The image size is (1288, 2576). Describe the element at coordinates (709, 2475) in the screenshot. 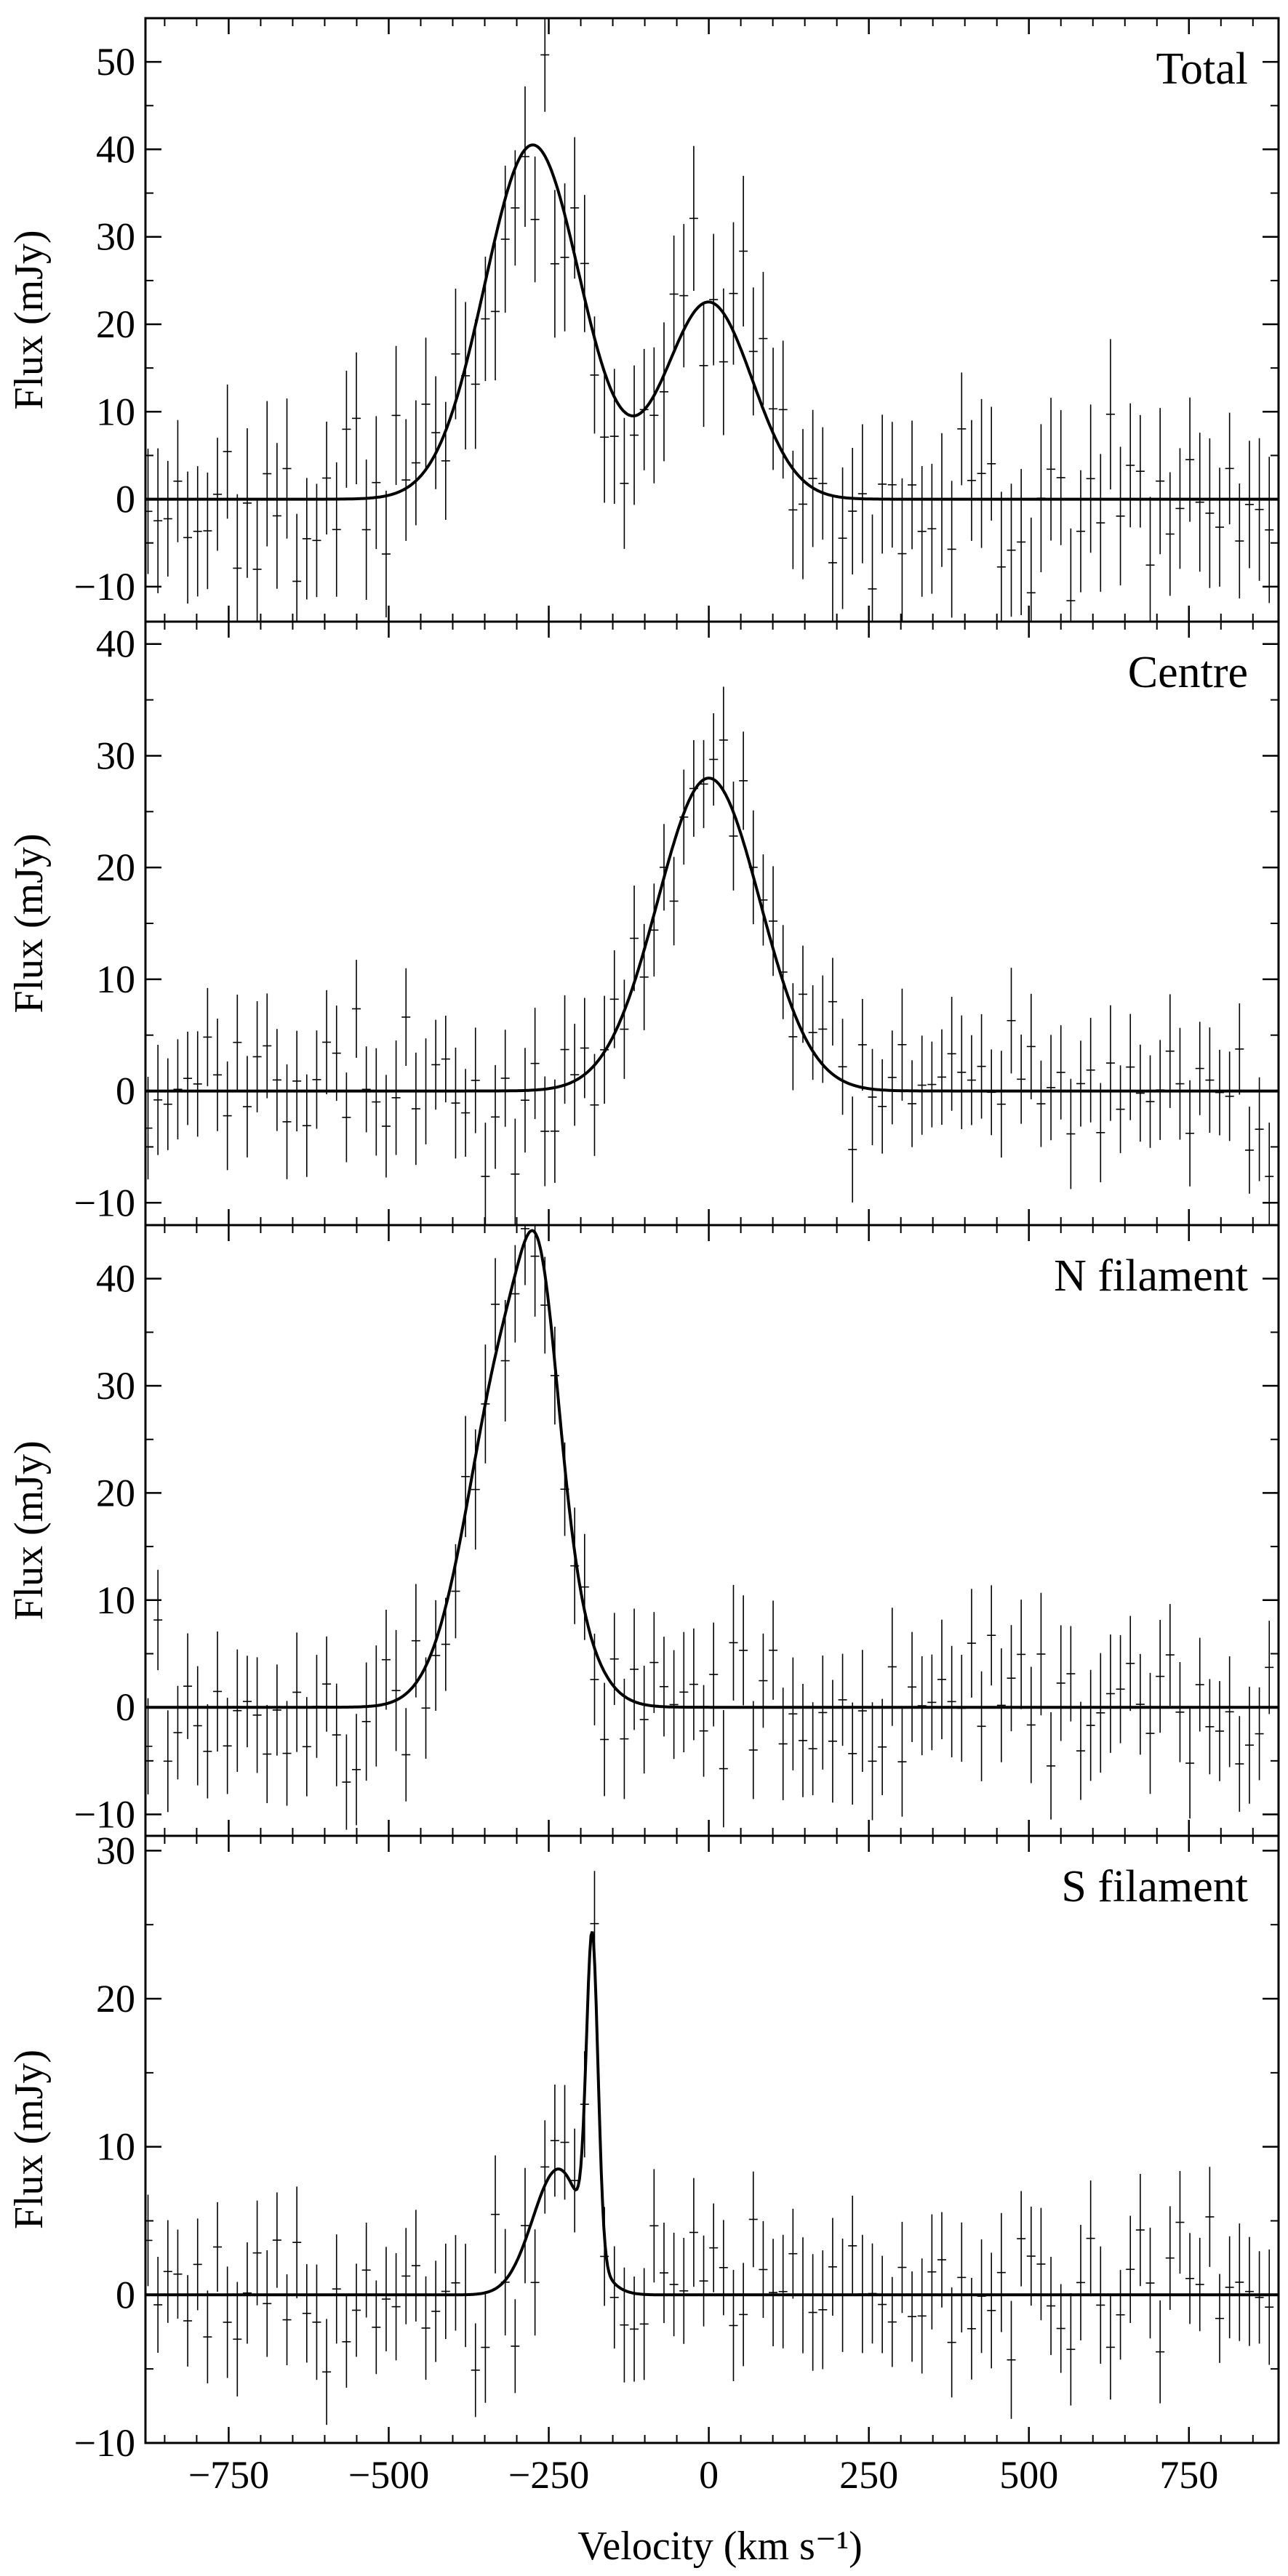

I see `x-tick-label: 0` at that location.